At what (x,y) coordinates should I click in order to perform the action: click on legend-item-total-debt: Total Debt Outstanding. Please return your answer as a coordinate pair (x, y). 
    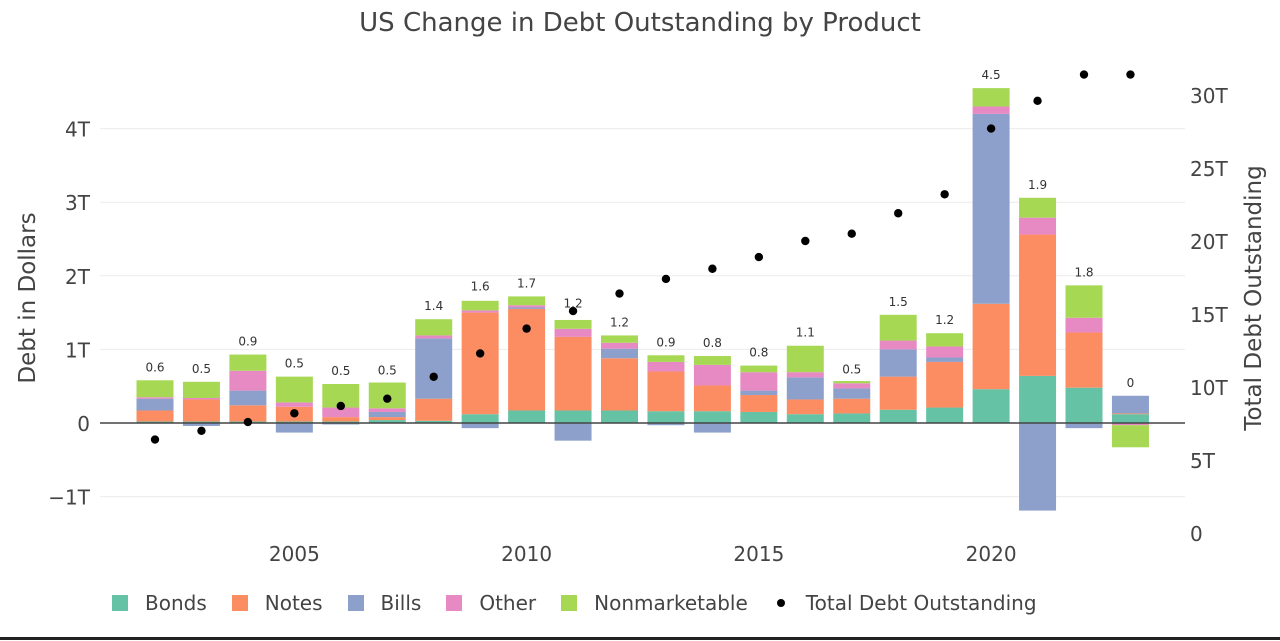
    Looking at the image, I should click on (905, 603).